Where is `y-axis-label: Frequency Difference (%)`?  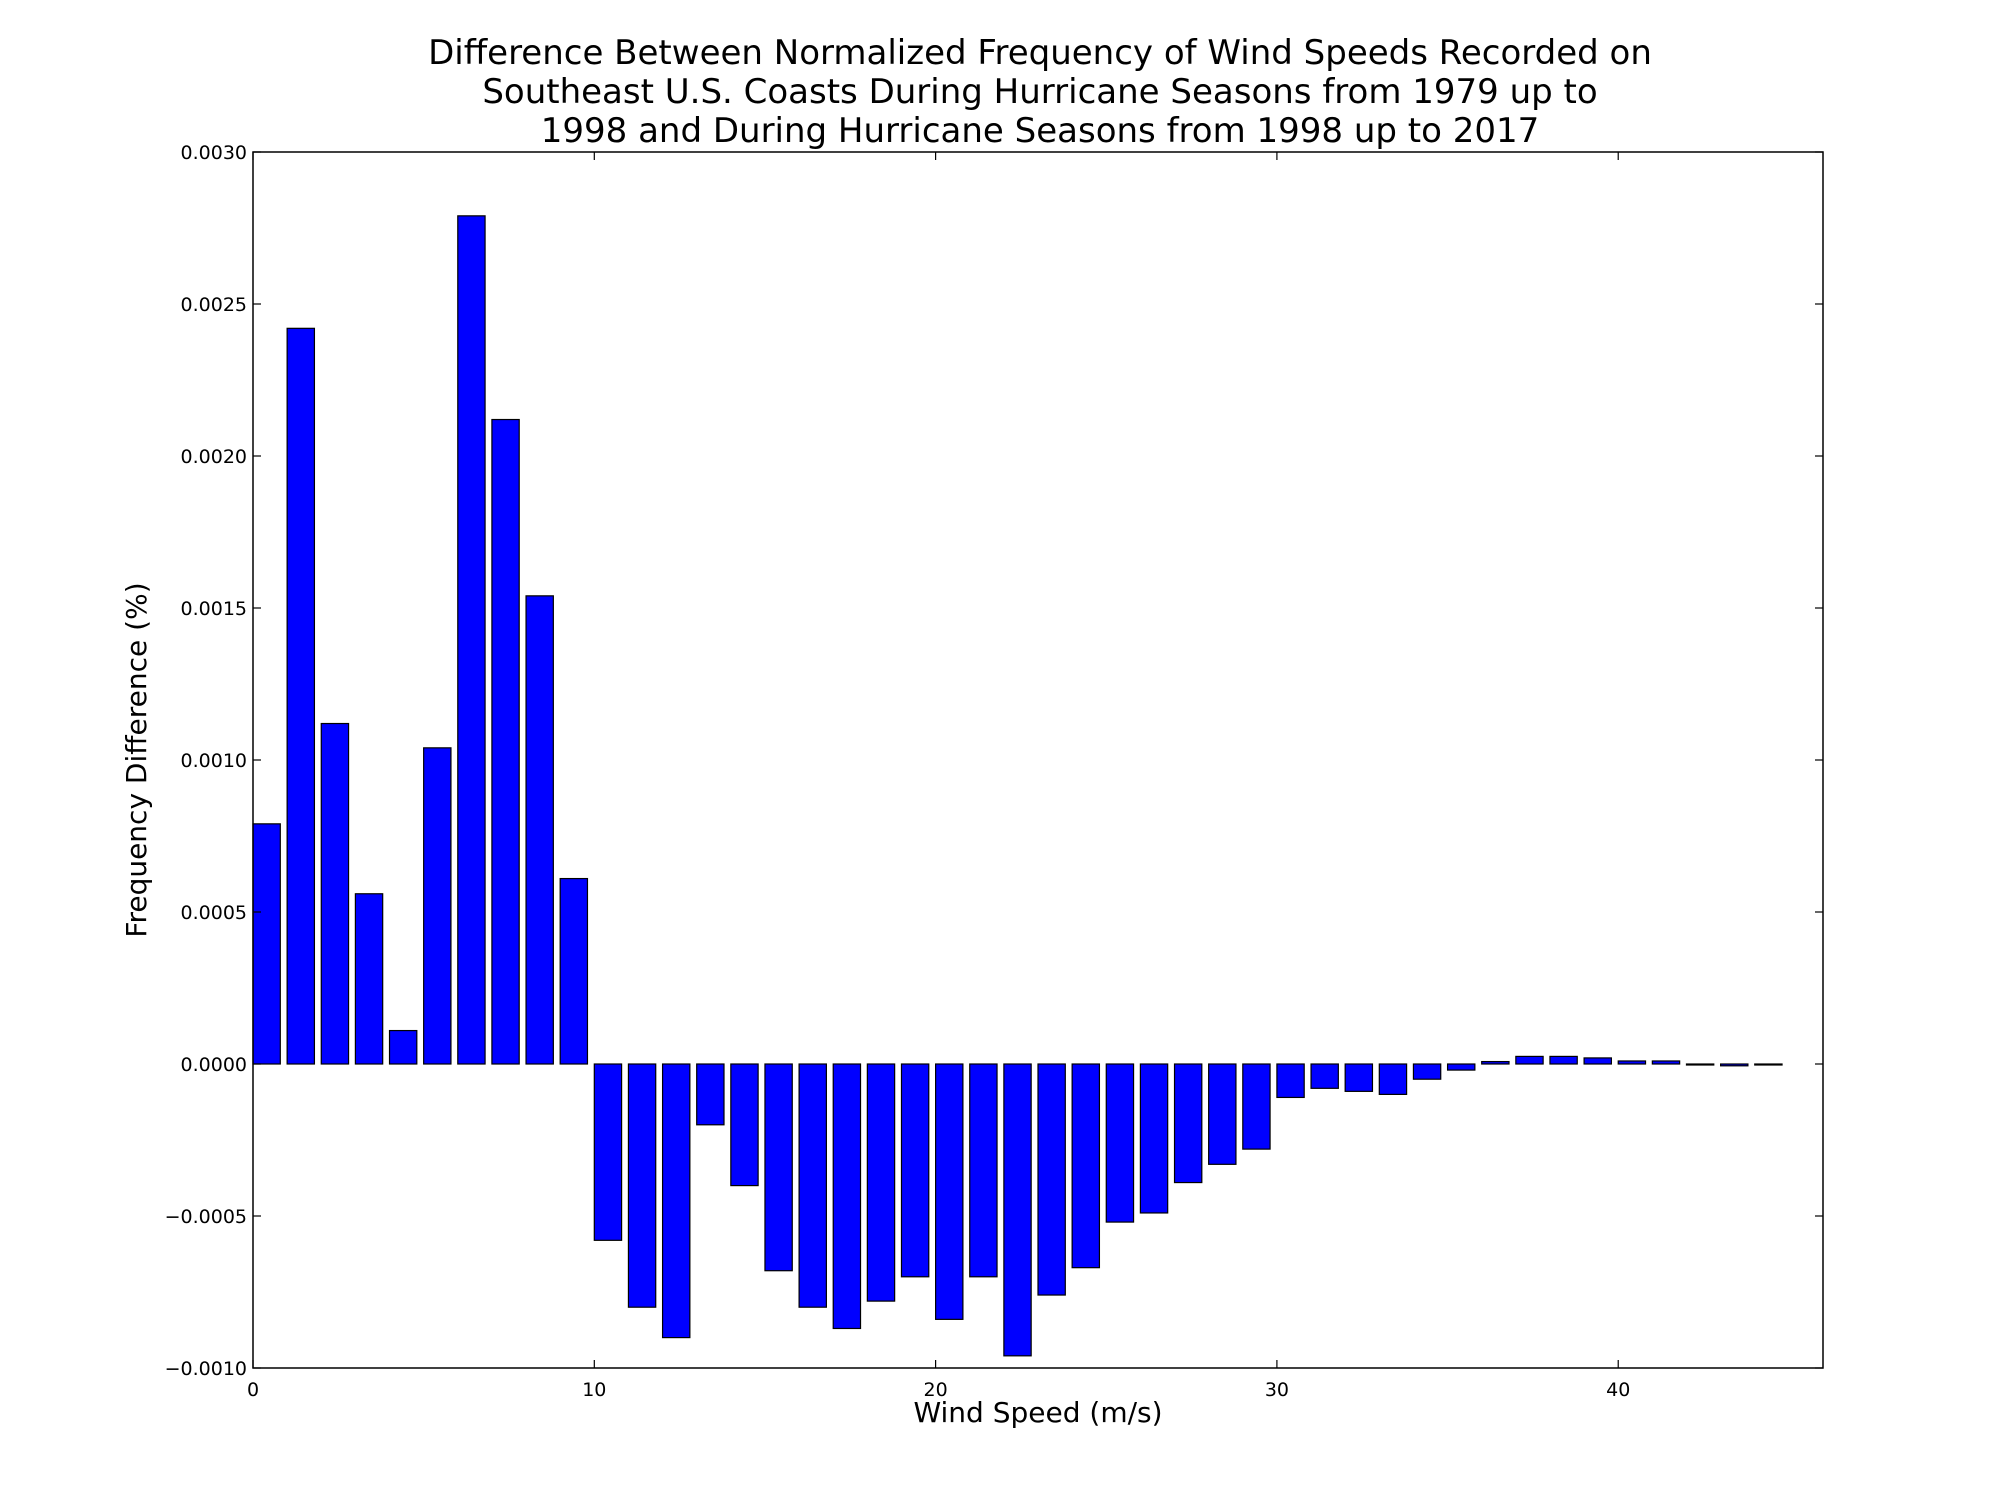
y-axis-label: Frequency Difference (%) is located at coordinates (136, 759).